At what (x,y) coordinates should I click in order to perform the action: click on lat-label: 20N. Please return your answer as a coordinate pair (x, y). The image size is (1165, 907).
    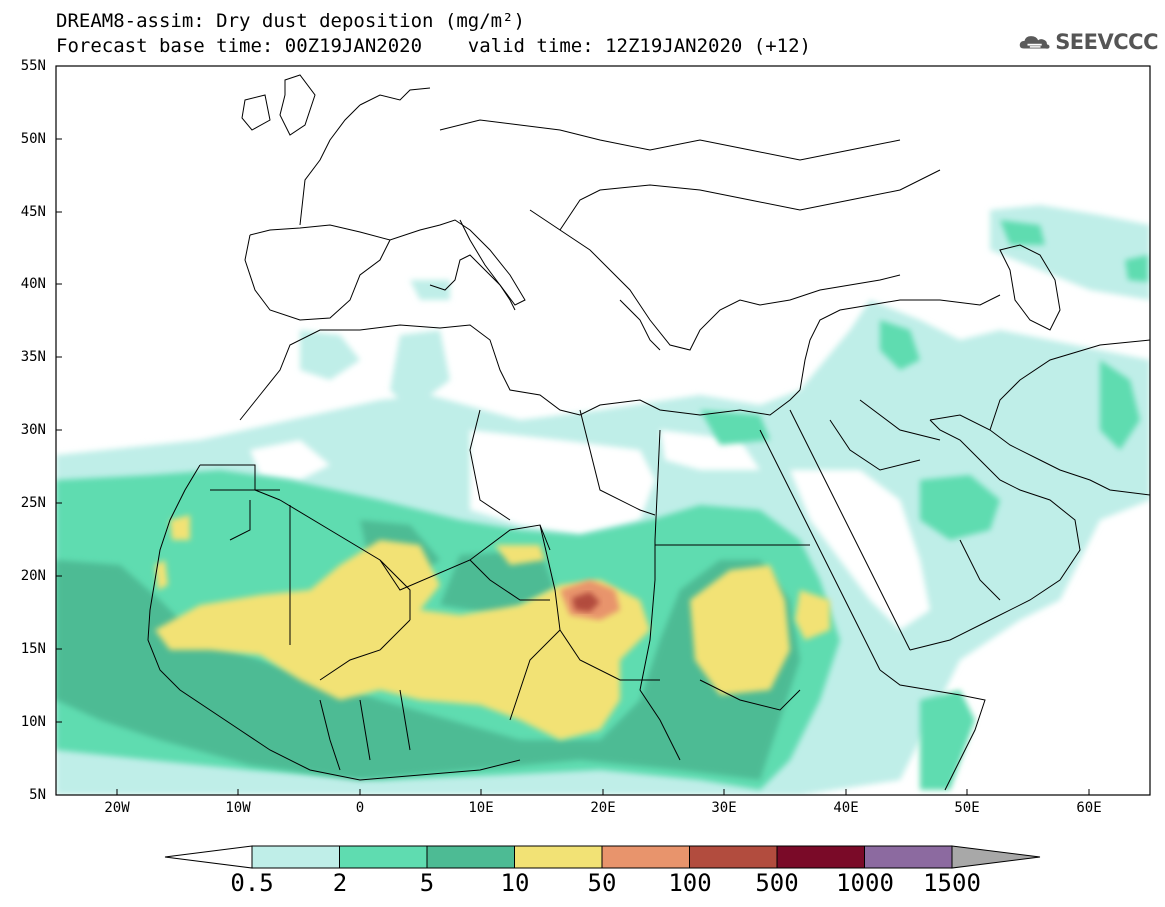
    Looking at the image, I should click on (33, 576).